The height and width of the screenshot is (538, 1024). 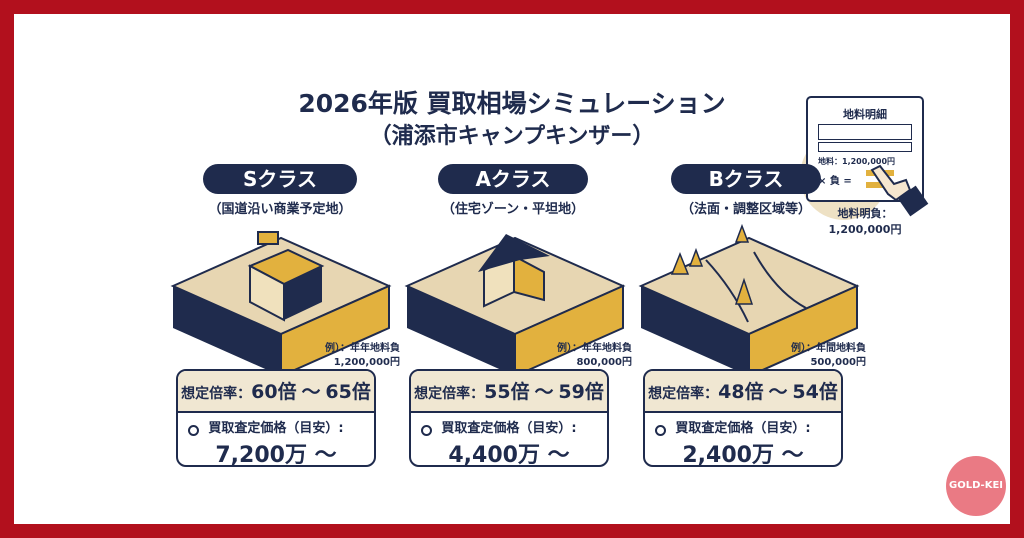 What do you see at coordinates (976, 486) in the screenshot?
I see `gold-kei-logo-badge: GOLD-KEI` at bounding box center [976, 486].